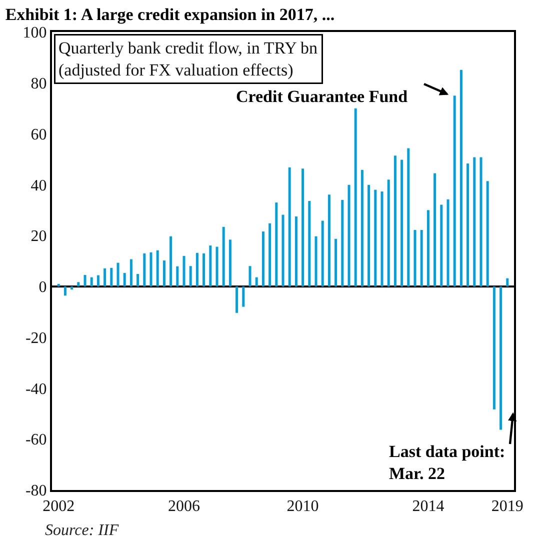 The image size is (534, 552). I want to click on x-tick-label: 2019, so click(507, 507).